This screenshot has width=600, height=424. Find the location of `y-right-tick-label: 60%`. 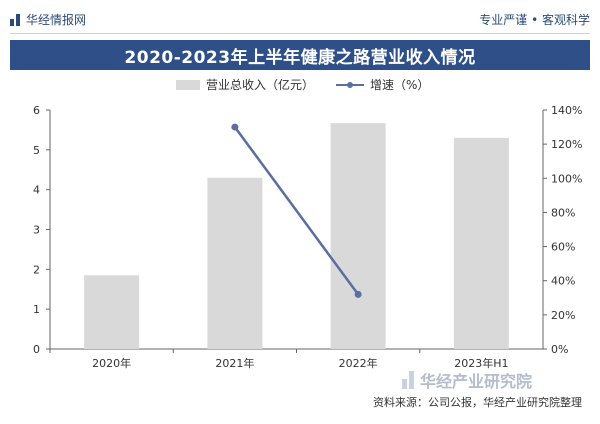

y-right-tick-label: 60% is located at coordinates (563, 247).